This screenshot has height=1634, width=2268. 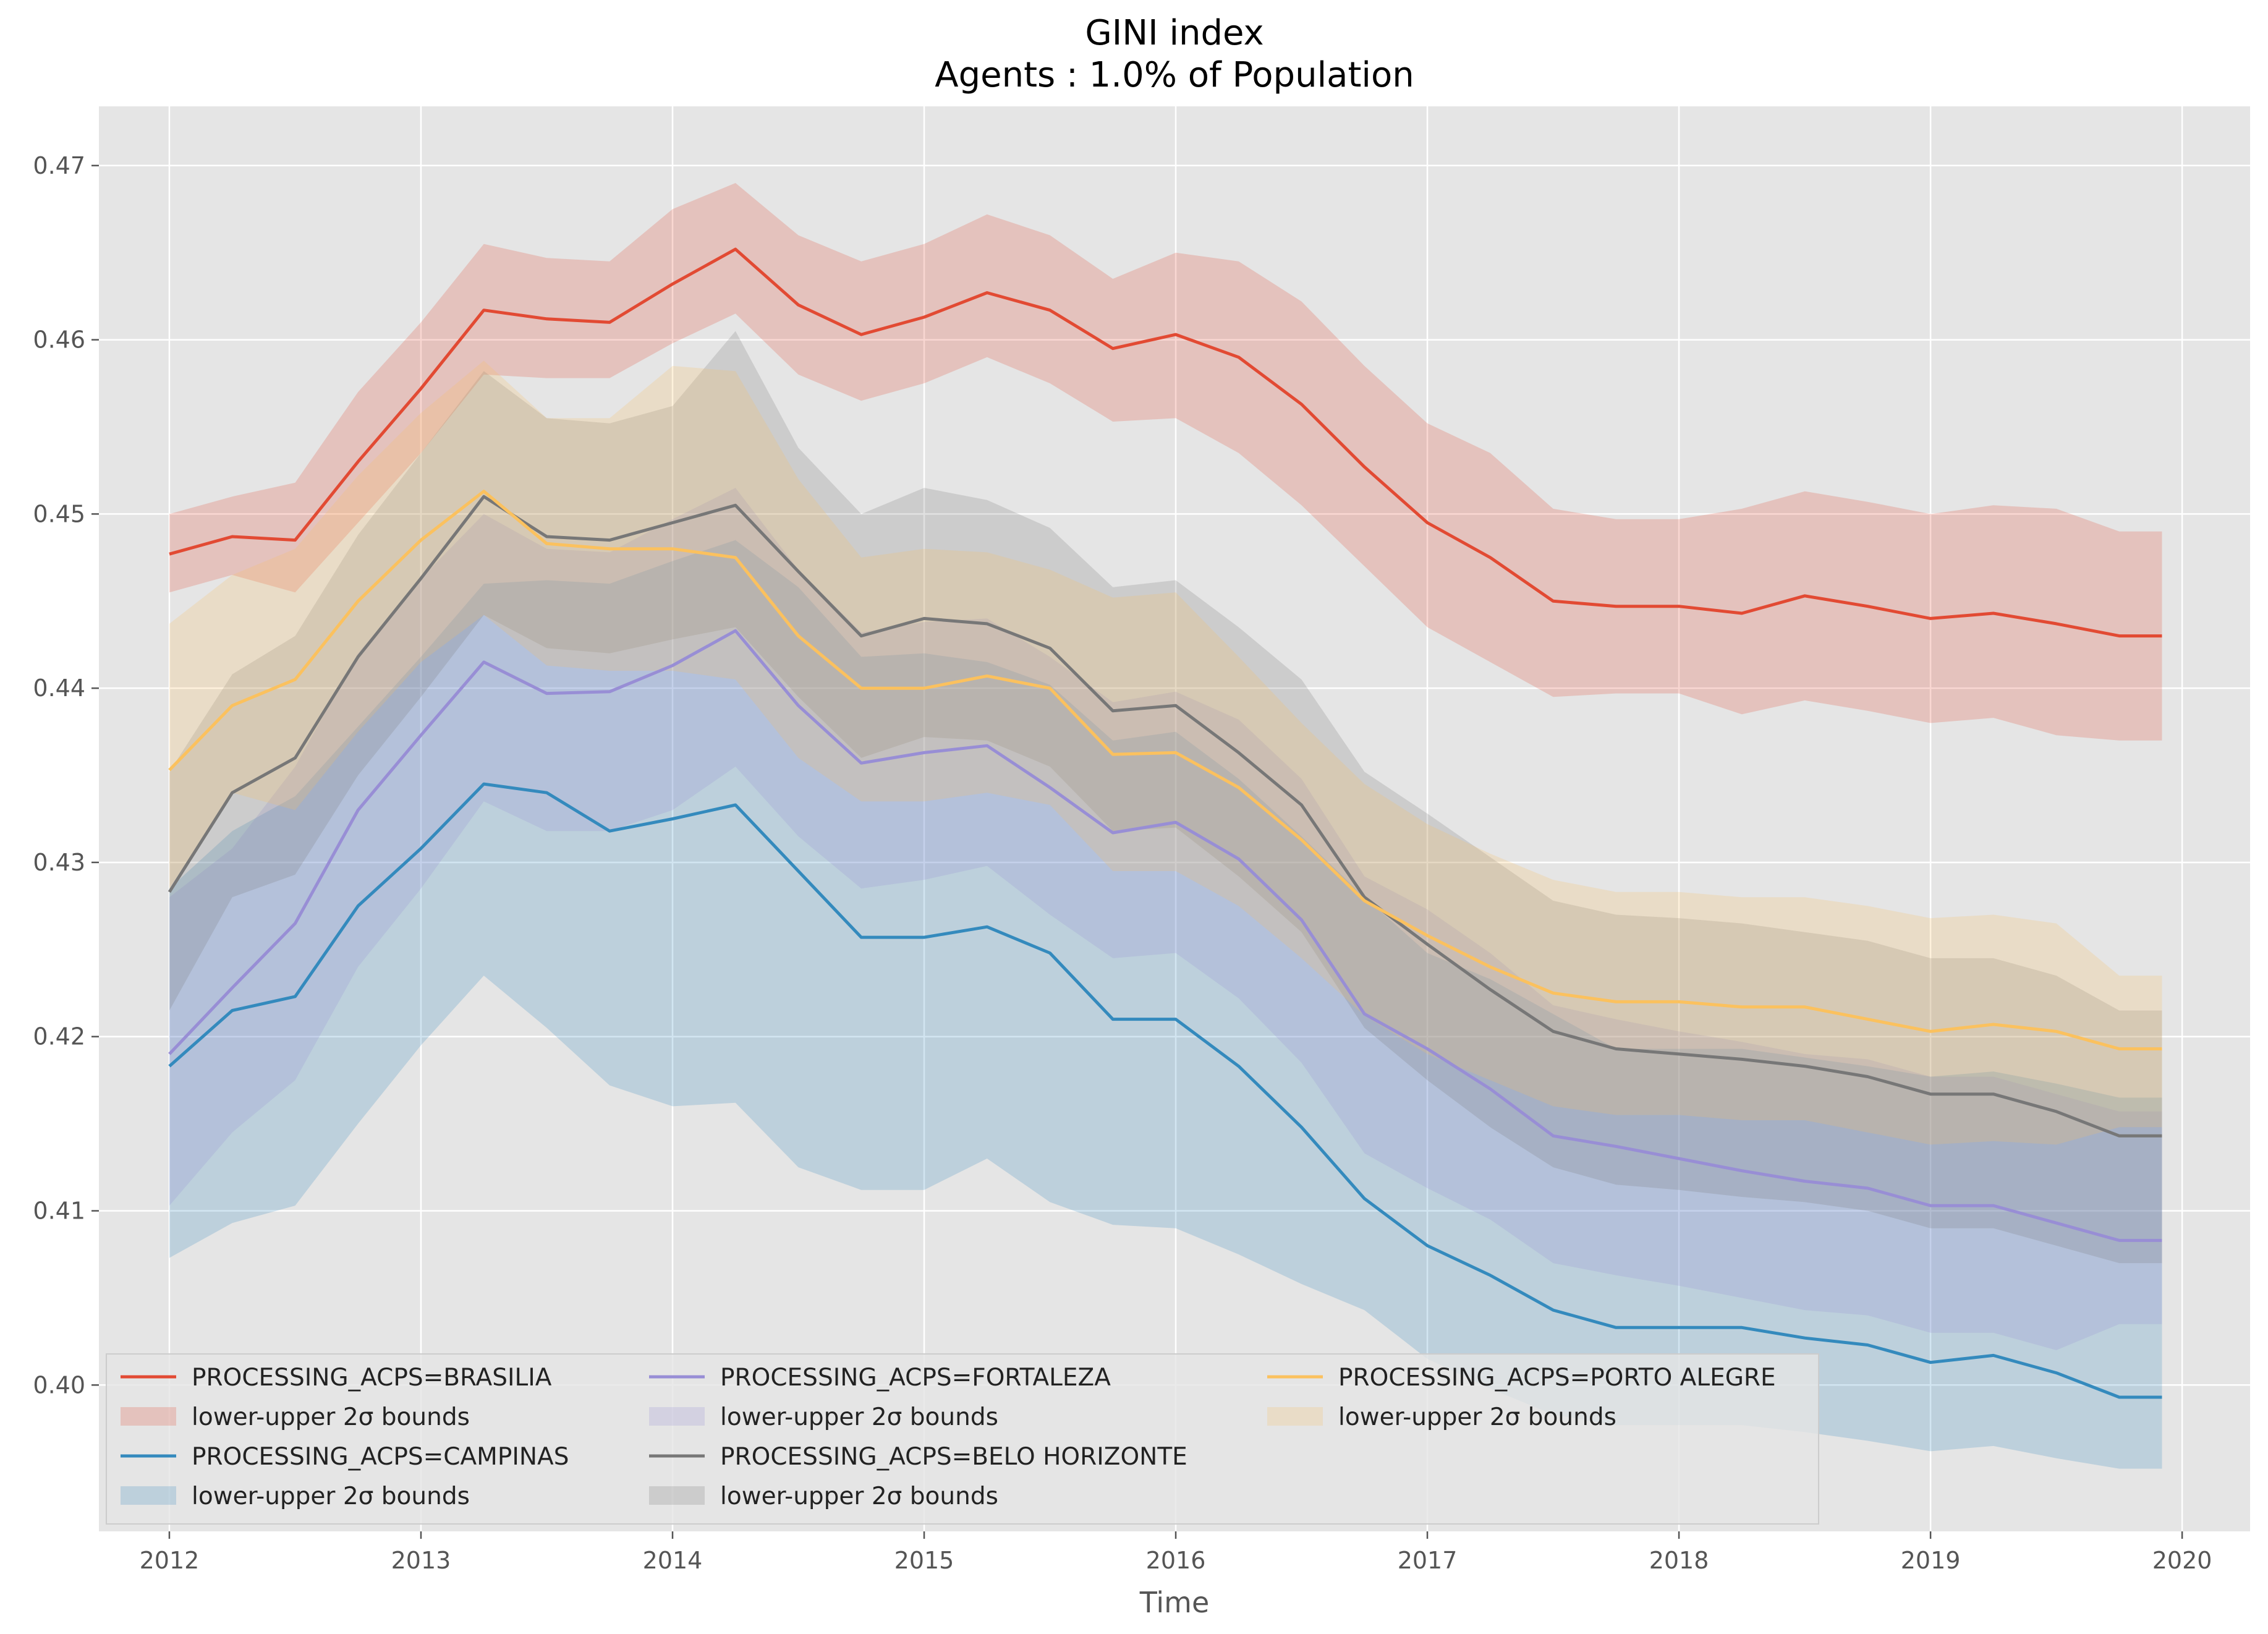 What do you see at coordinates (170, 1560) in the screenshot?
I see `x-tick-label: 2012` at bounding box center [170, 1560].